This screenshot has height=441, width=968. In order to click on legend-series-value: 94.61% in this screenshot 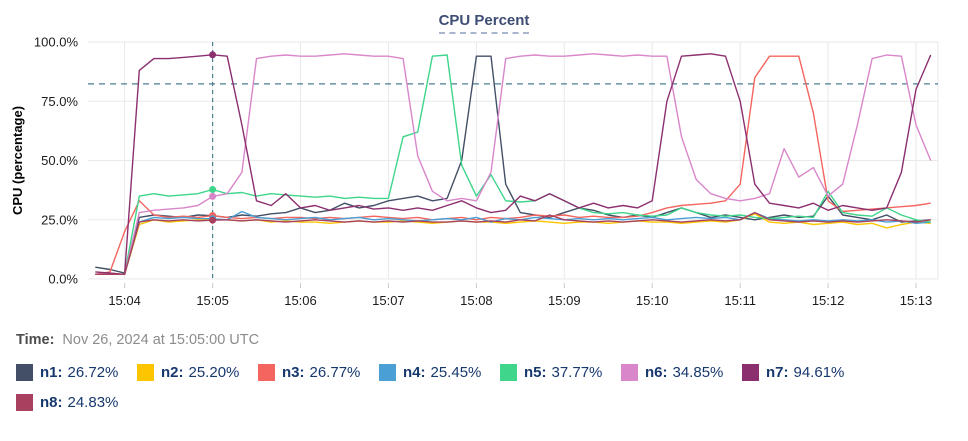, I will do `click(819, 372)`.